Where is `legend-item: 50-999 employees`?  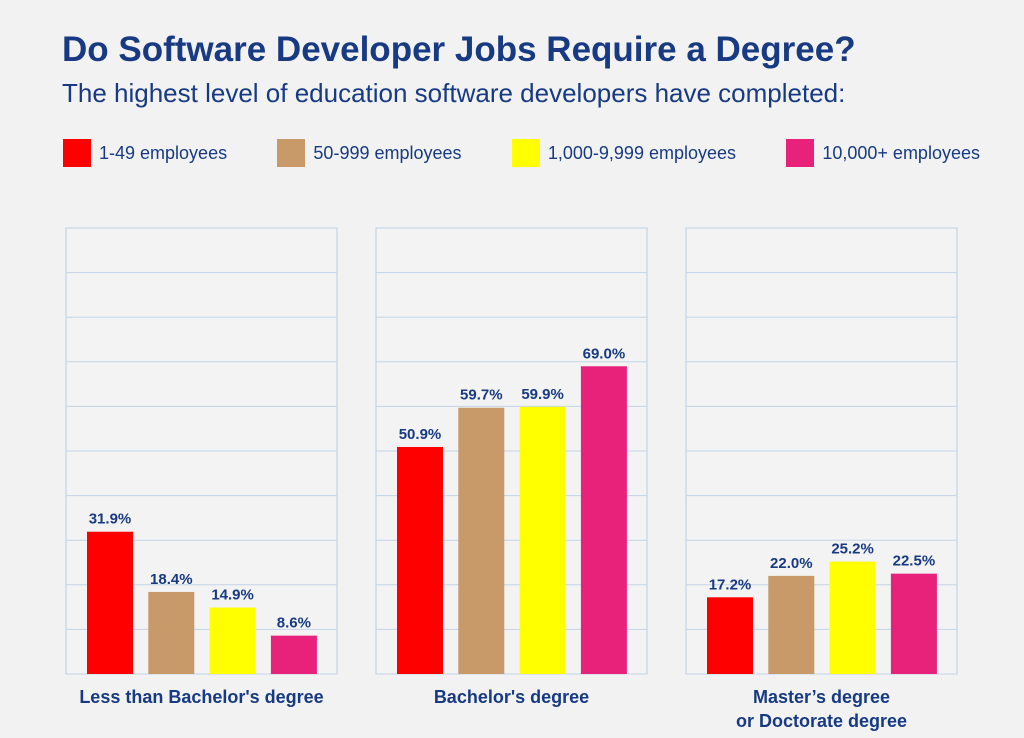
legend-item: 50-999 employees is located at coordinates (369, 153).